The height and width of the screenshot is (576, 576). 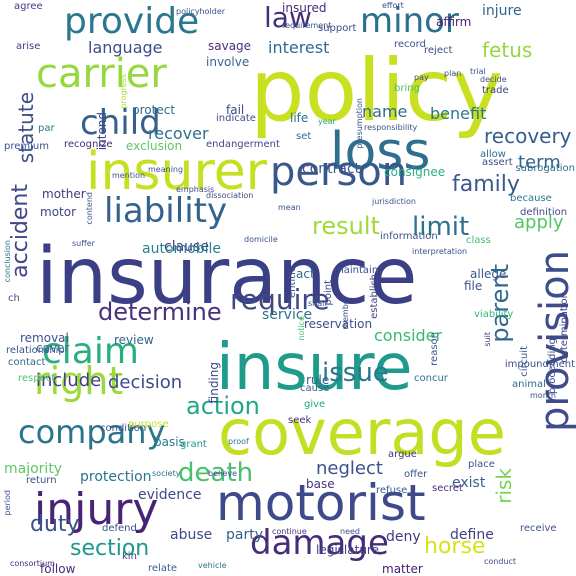 I want to click on word-limit: limit, so click(x=441, y=227).